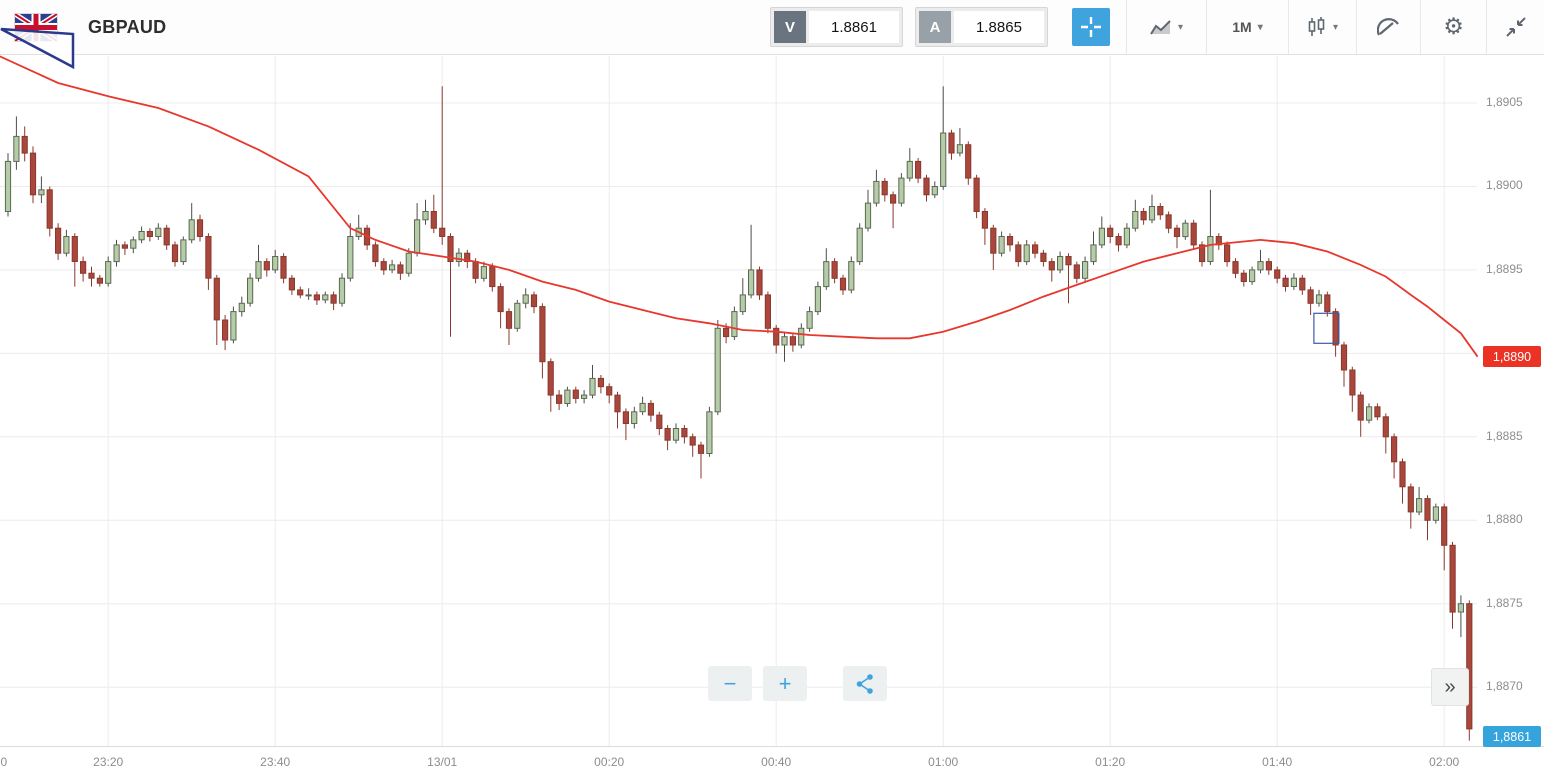  Describe the element at coordinates (1316, 26) in the screenshot. I see `candlestick-icon` at that location.